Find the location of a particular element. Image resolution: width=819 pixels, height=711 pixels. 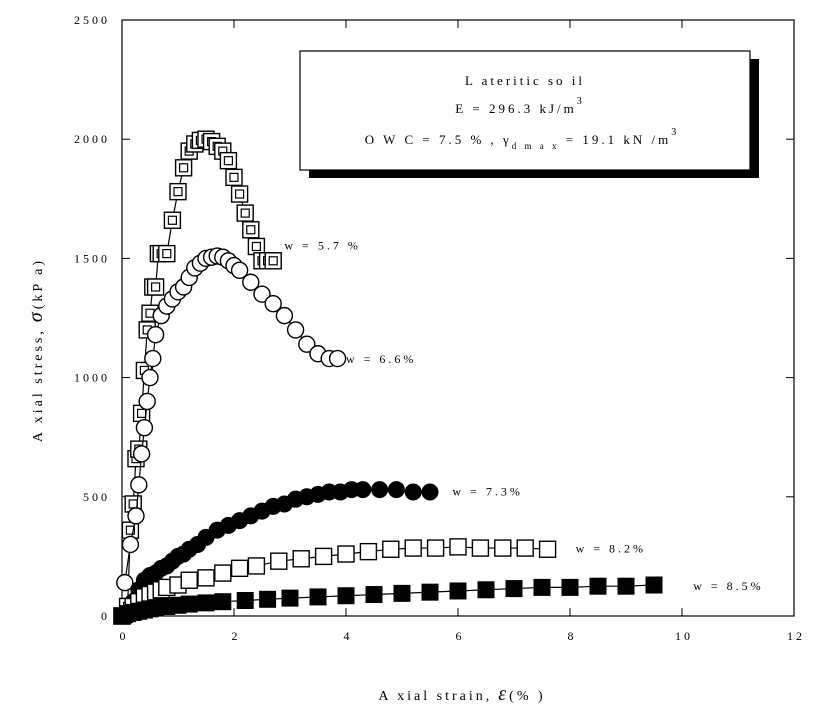

x-tick-label: 12 is located at coordinates (796, 636).